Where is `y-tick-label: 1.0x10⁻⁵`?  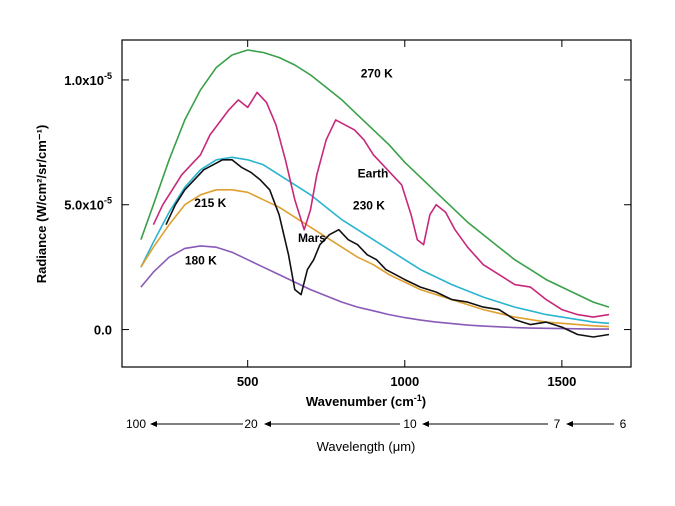 y-tick-label: 1.0x10⁻⁵ is located at coordinates (88, 79).